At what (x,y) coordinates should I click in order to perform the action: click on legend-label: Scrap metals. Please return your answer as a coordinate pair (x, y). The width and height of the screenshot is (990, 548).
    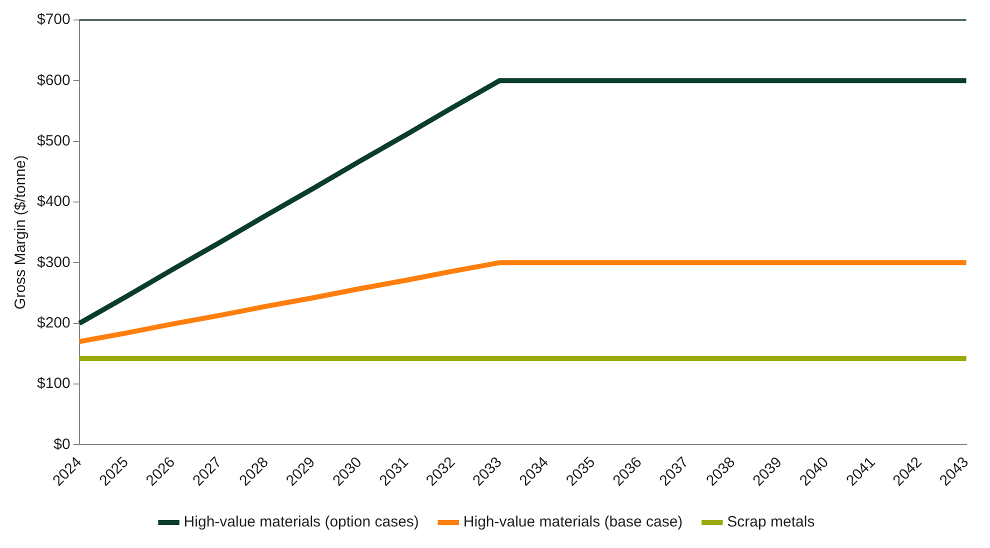
    Looking at the image, I should click on (771, 522).